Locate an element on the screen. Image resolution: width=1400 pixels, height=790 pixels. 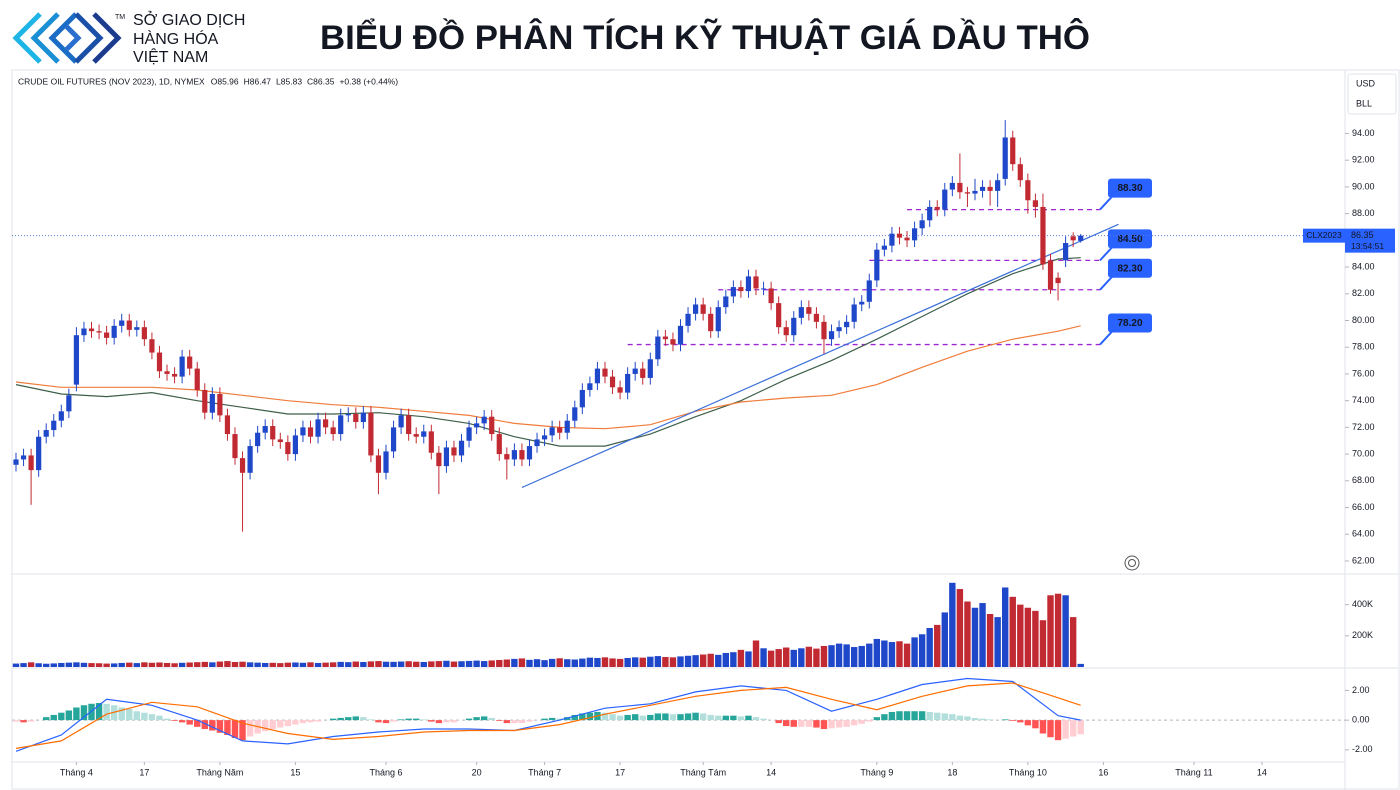
indicator-line is located at coordinates (820, 356).